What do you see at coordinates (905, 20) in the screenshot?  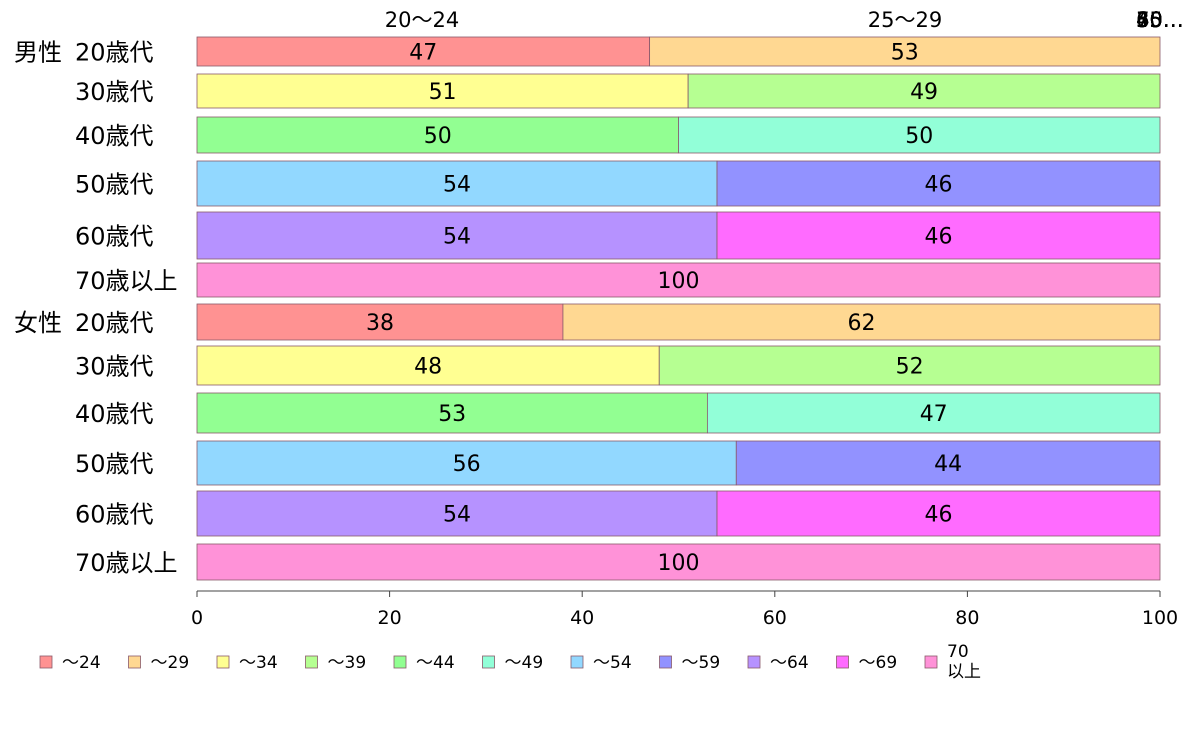 I see `top-axis-label: 25〜29` at bounding box center [905, 20].